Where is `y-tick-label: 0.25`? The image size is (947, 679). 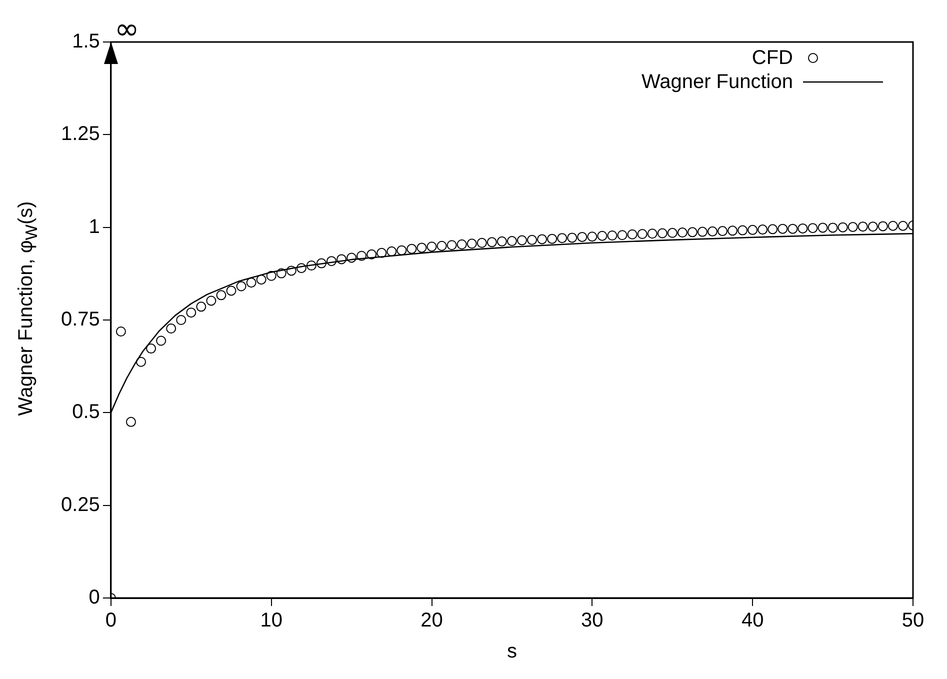
y-tick-label: 0.25 is located at coordinates (80, 505).